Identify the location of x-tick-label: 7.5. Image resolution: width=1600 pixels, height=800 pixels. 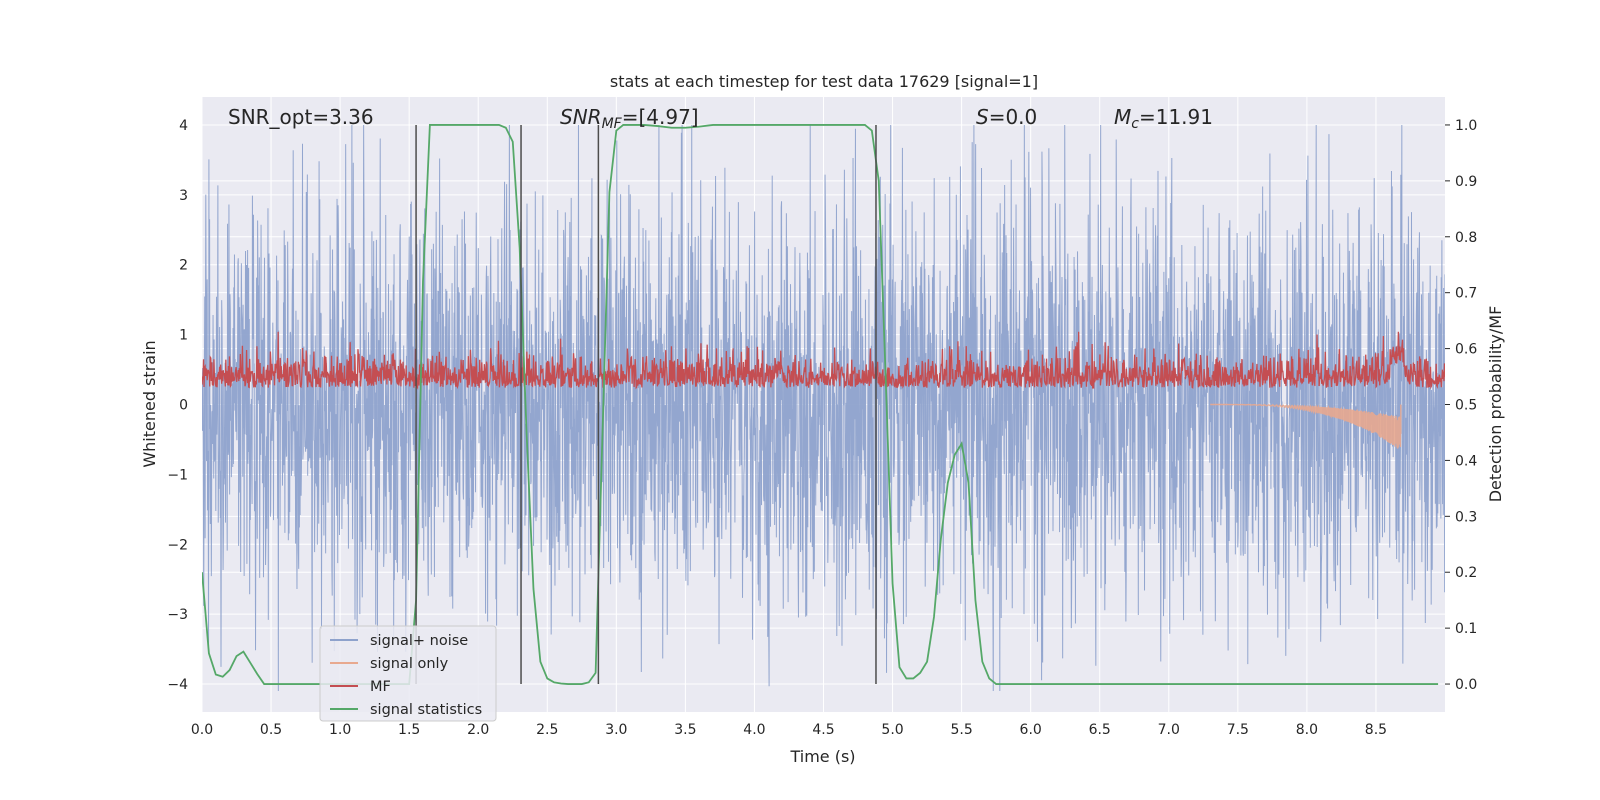
(1238, 730).